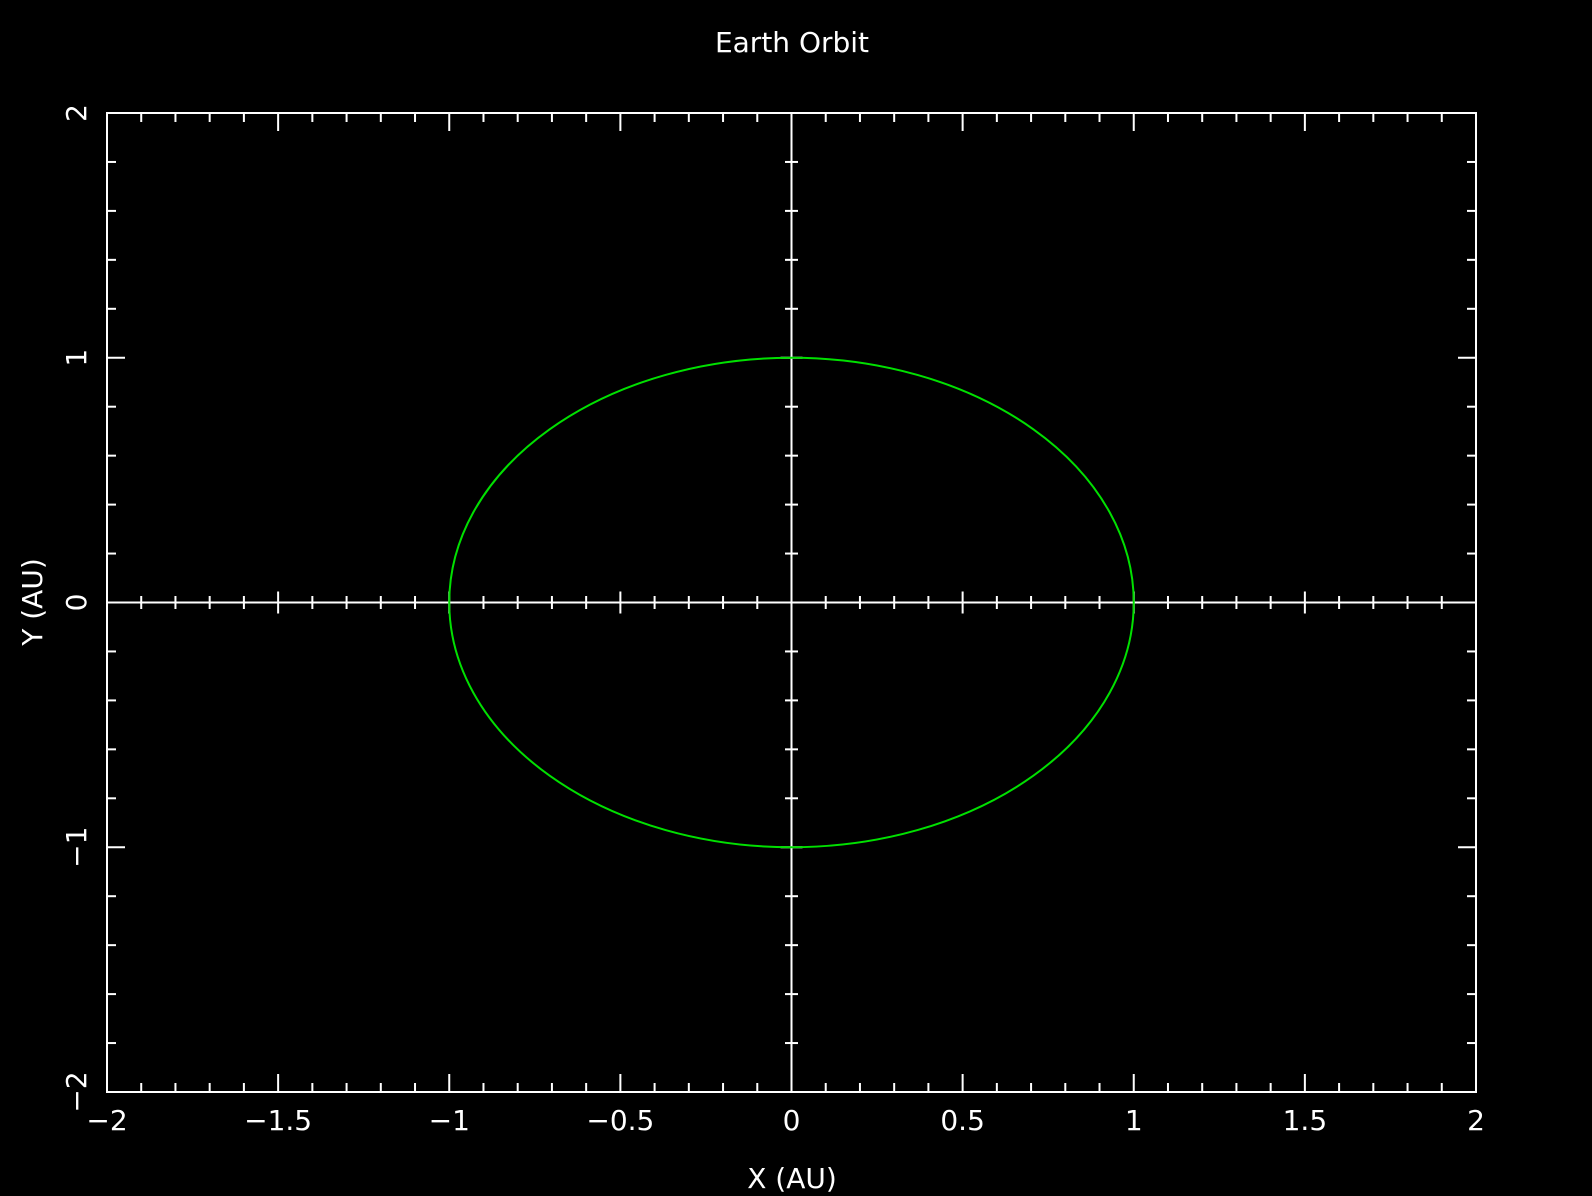 This screenshot has height=1196, width=1592. I want to click on x-tick-label: −1, so click(449, 1120).